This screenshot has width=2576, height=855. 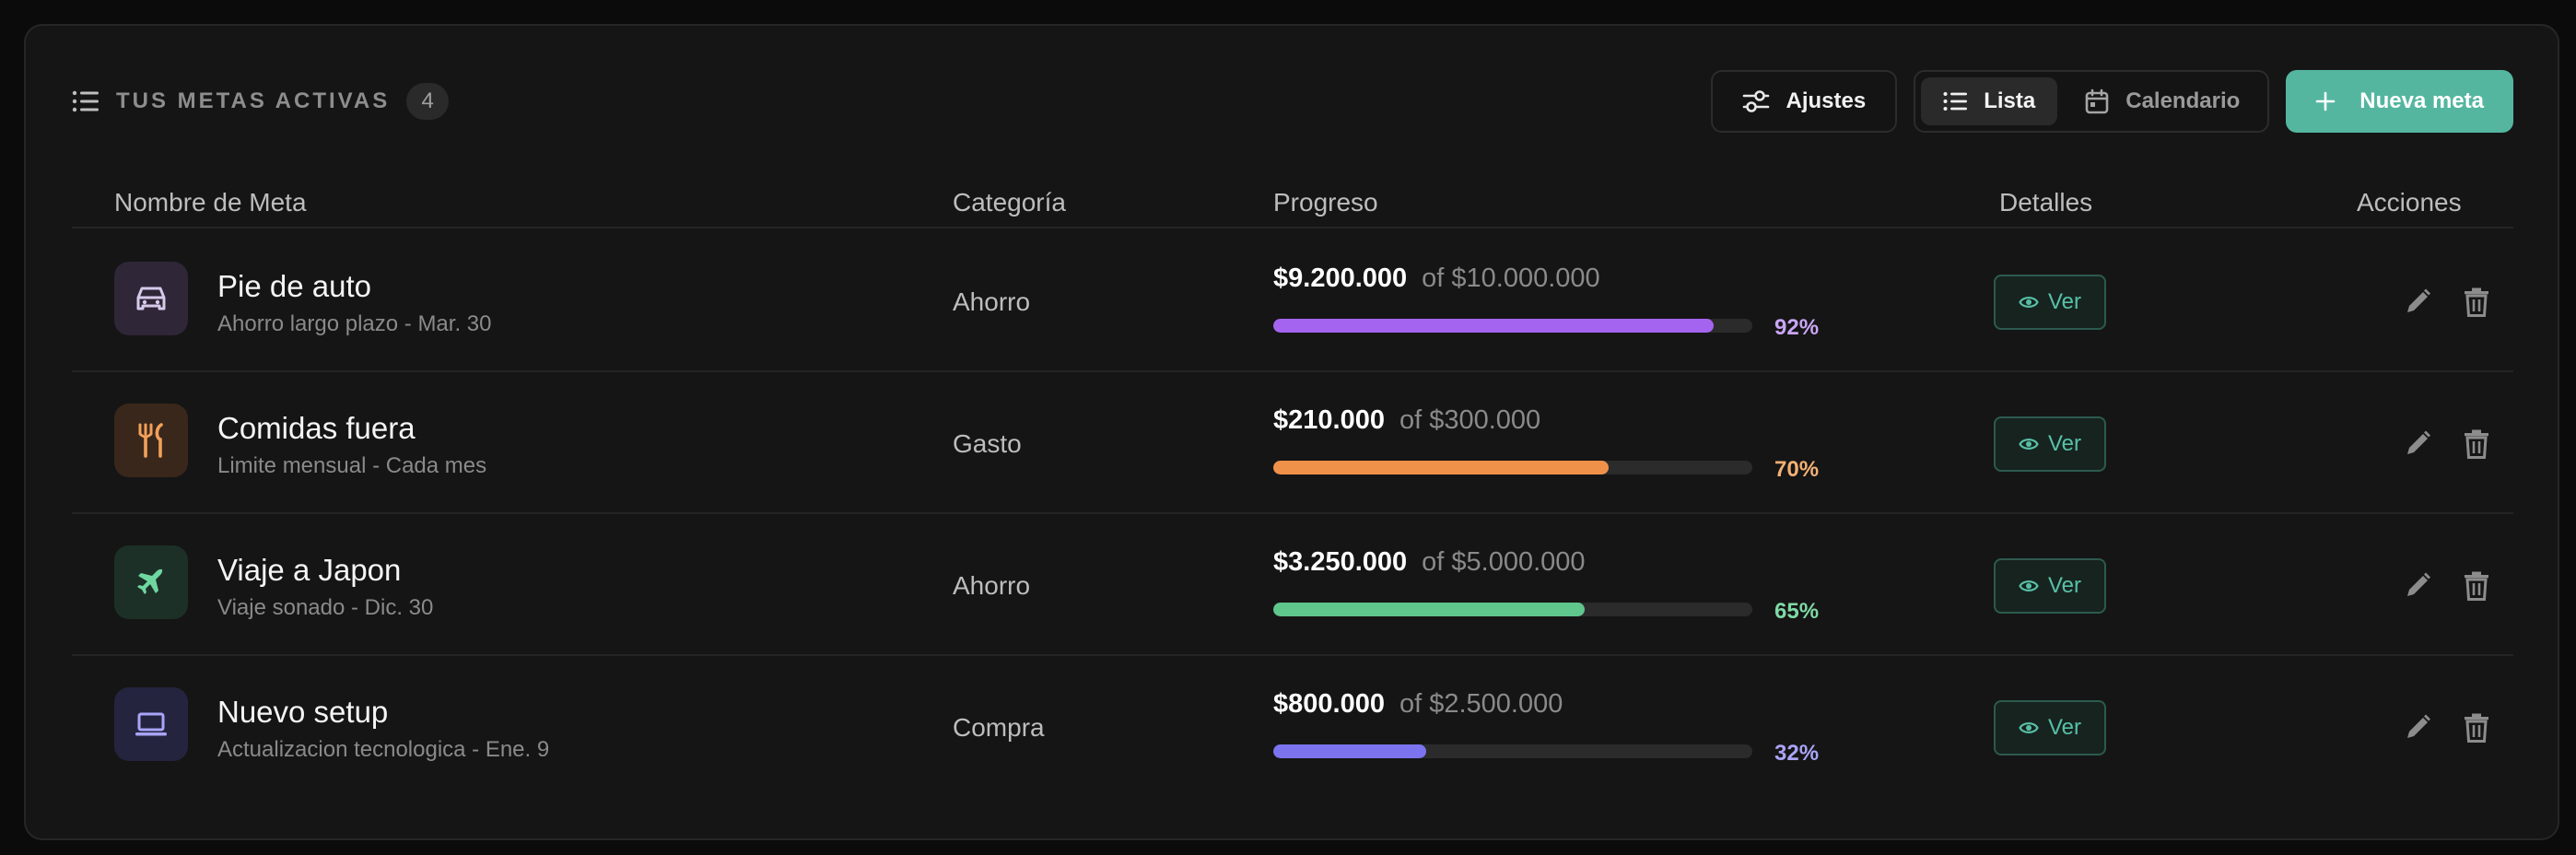 What do you see at coordinates (999, 727) in the screenshot?
I see `goal-category: Compra` at bounding box center [999, 727].